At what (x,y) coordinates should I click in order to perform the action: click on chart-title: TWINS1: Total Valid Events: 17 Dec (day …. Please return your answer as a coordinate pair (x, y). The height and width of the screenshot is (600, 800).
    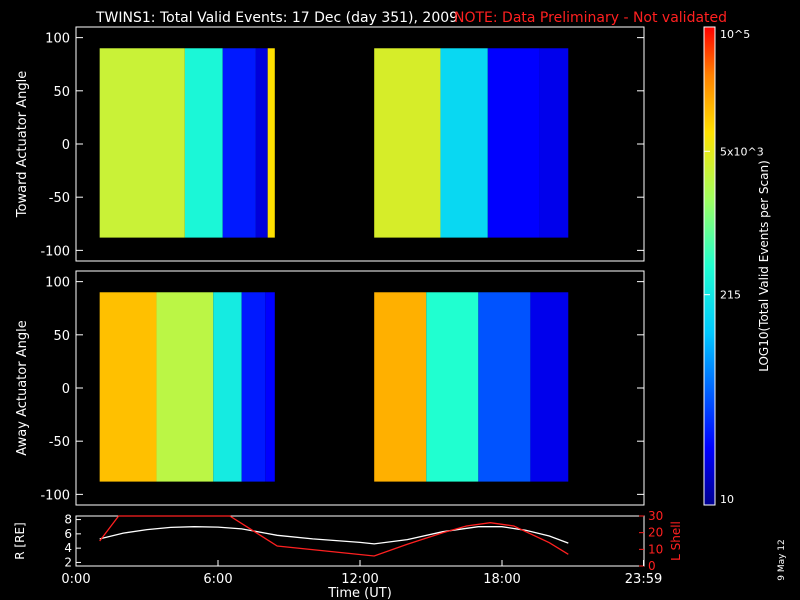
    Looking at the image, I should click on (276, 18).